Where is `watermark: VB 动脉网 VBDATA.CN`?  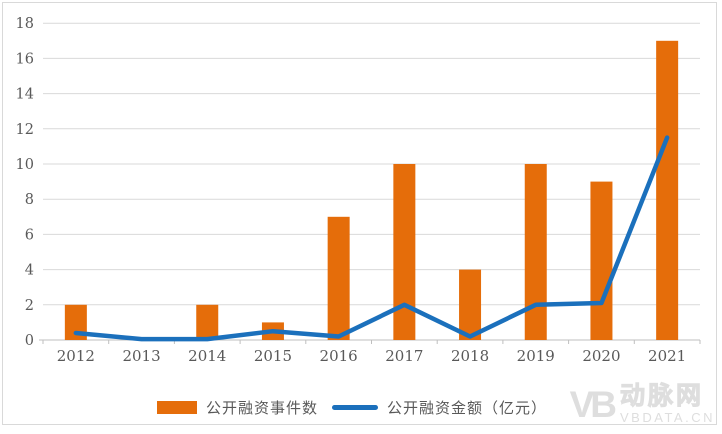
watermark: VB 动脉网 VBDATA.CN is located at coordinates (642, 403).